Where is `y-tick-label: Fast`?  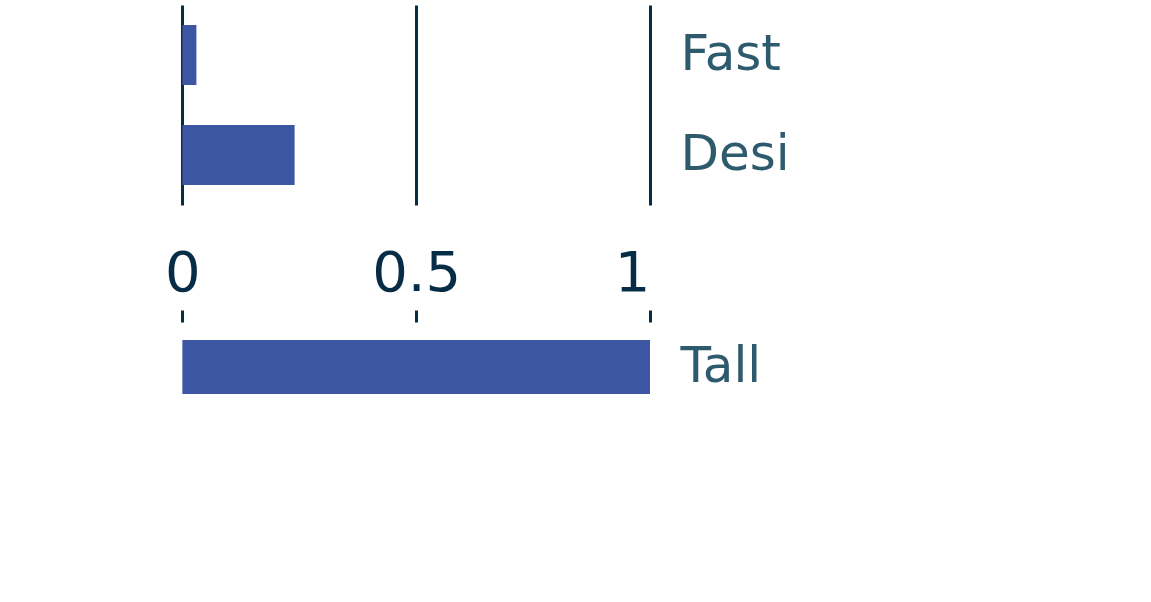
y-tick-label: Fast is located at coordinates (730, 53).